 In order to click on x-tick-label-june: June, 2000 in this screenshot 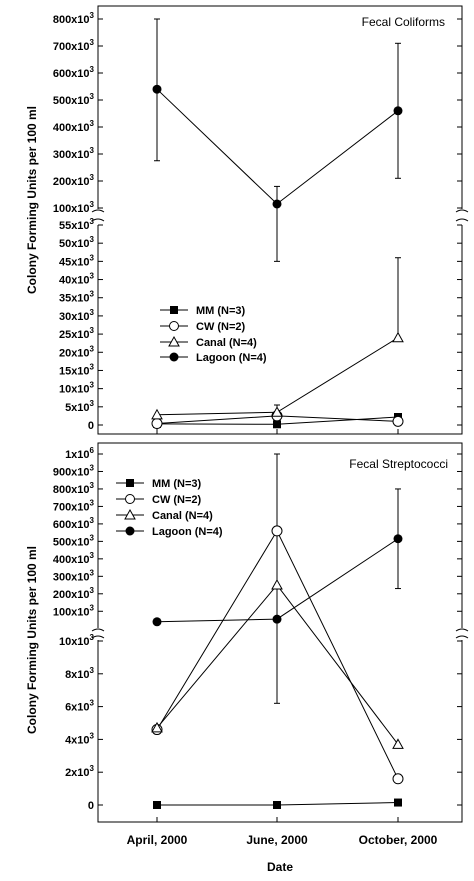, I will do `click(277, 840)`.